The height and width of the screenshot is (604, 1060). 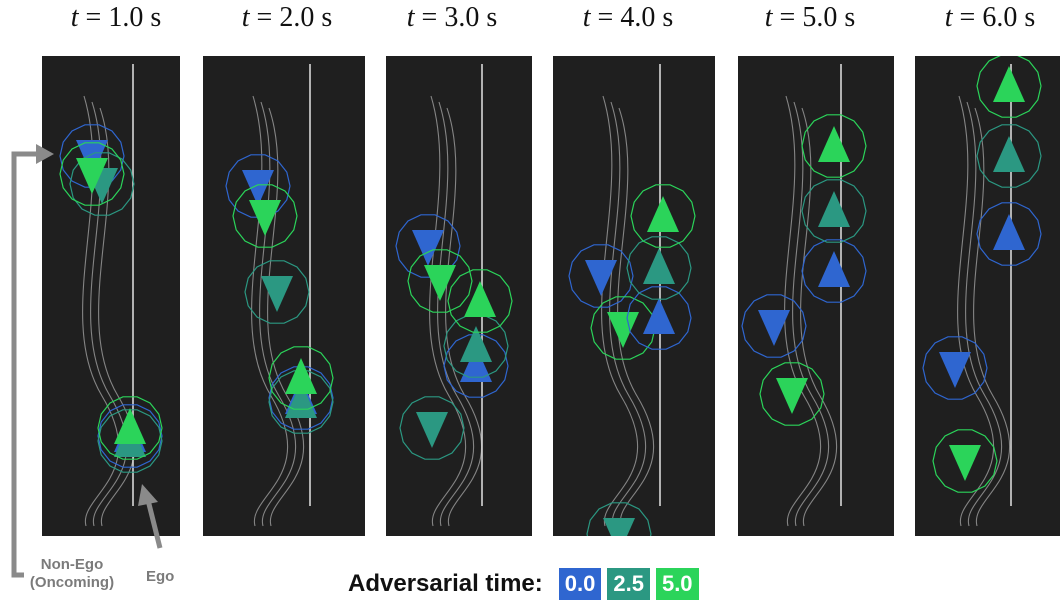 I want to click on legend-item-1: 2.5, so click(x=628, y=584).